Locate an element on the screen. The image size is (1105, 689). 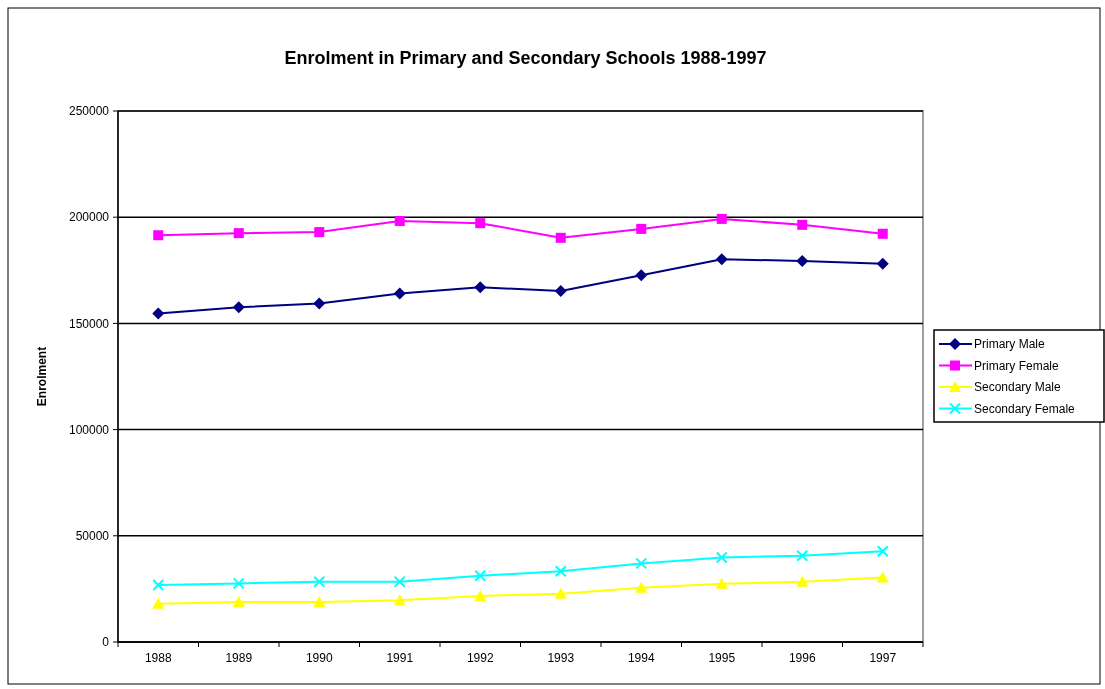
y-tick-label: 250000 is located at coordinates (89, 111).